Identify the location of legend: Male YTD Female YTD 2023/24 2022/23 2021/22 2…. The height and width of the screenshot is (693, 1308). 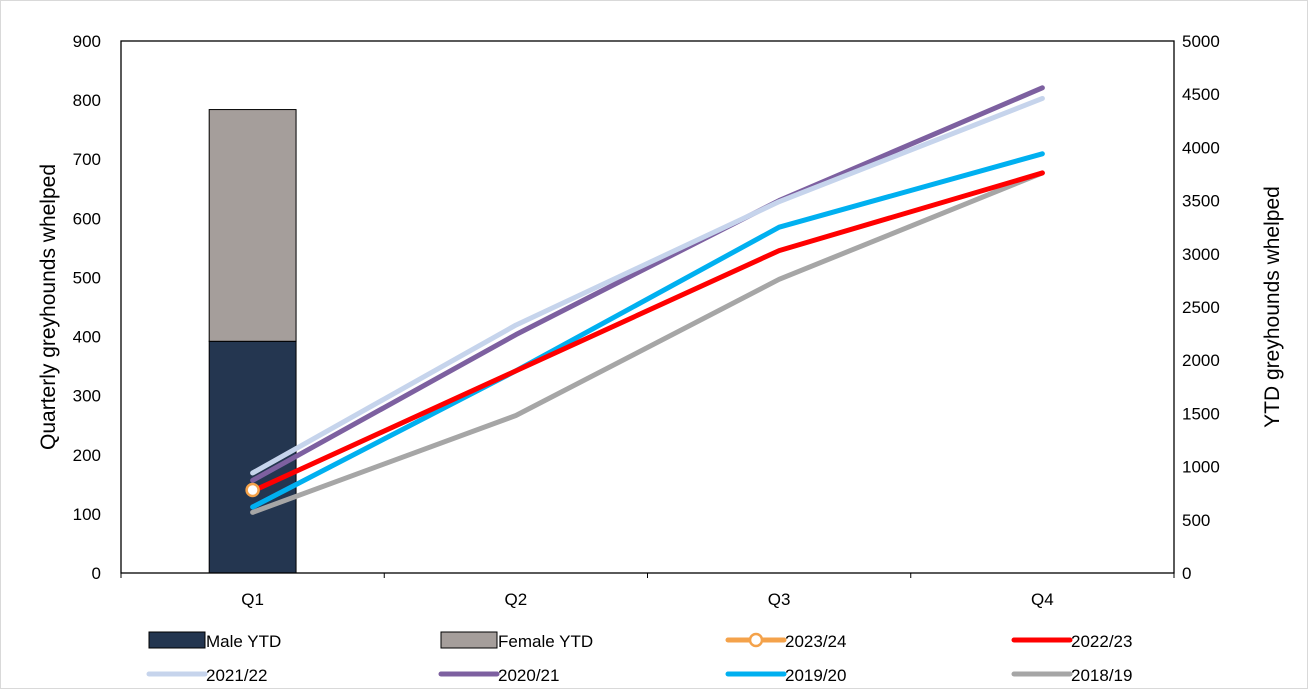
(639, 658).